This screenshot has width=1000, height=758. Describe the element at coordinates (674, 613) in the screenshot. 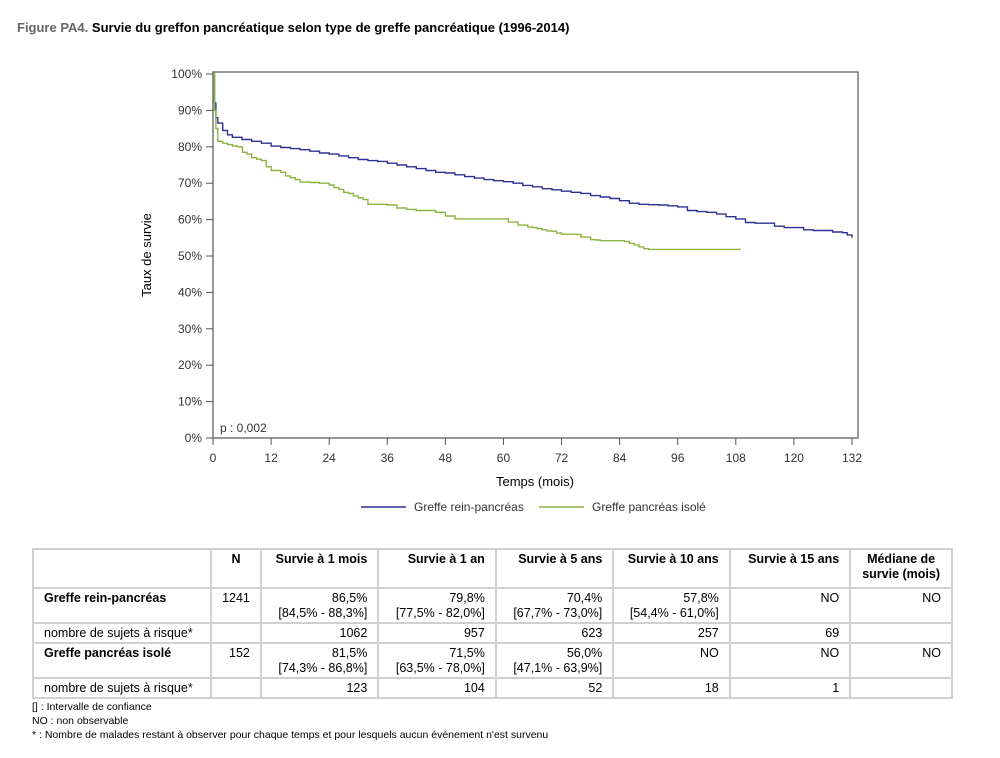

I see `confidence-interval: [54,4% - 61,0%]` at that location.